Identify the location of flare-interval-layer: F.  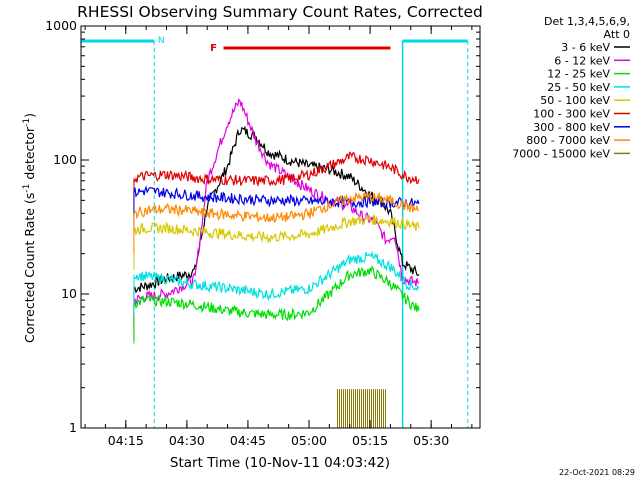
(300, 48).